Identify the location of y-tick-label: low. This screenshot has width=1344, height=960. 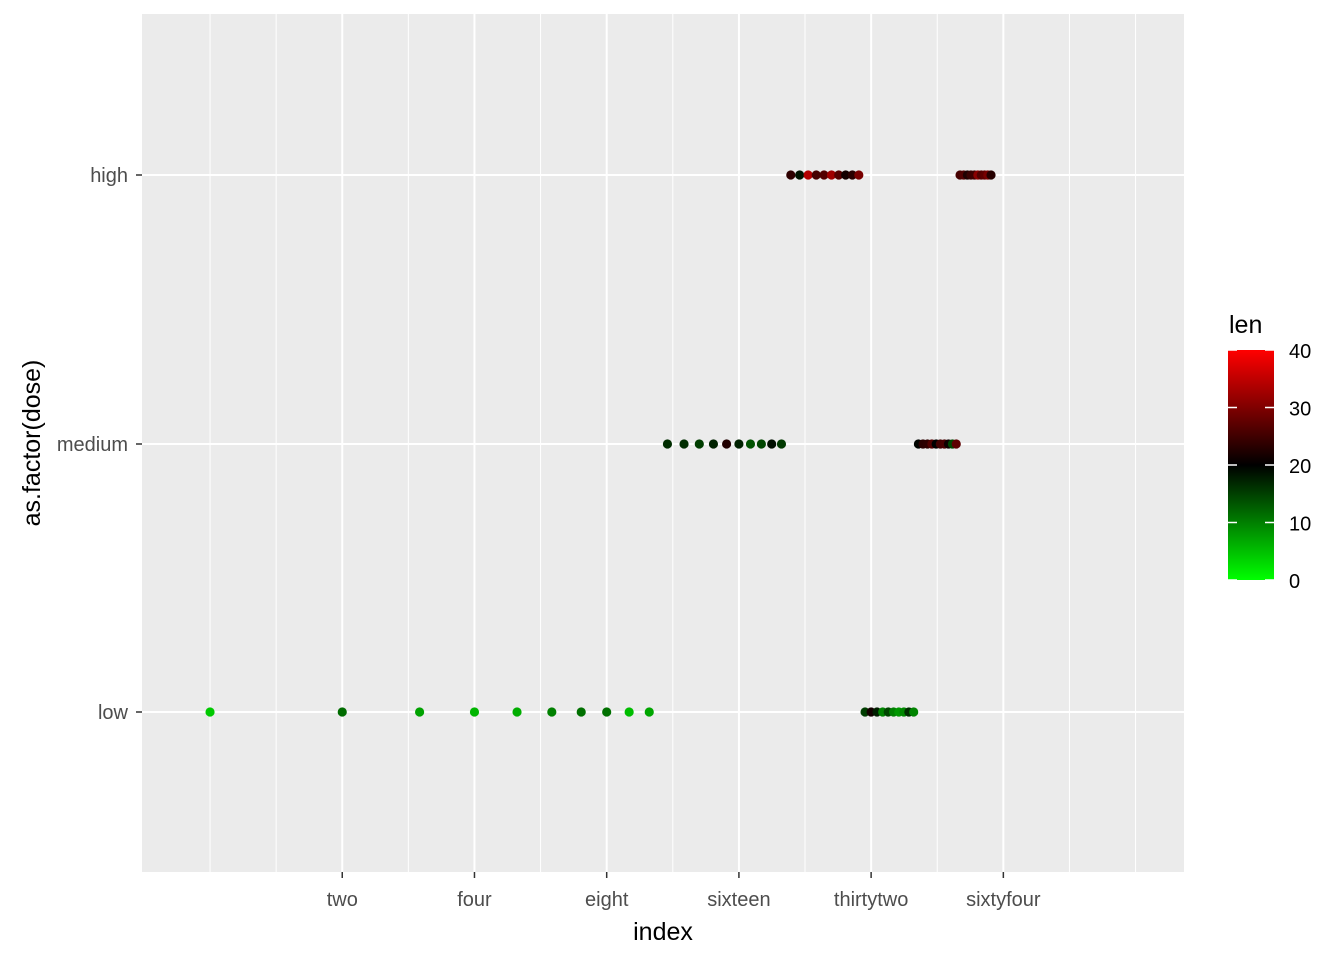
(113, 713).